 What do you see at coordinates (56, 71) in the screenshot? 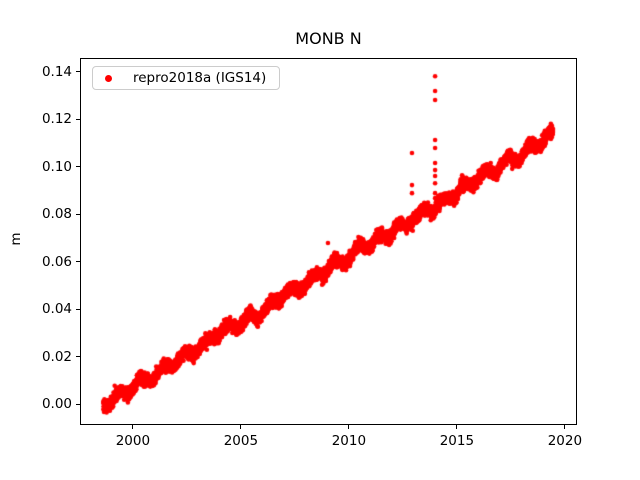
I see `y-tick-label: 0.14` at bounding box center [56, 71].